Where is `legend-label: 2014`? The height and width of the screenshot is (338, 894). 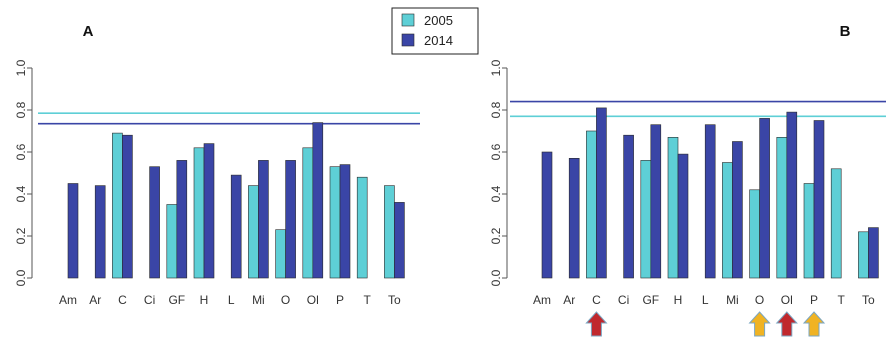
legend-label: 2014 is located at coordinates (438, 40).